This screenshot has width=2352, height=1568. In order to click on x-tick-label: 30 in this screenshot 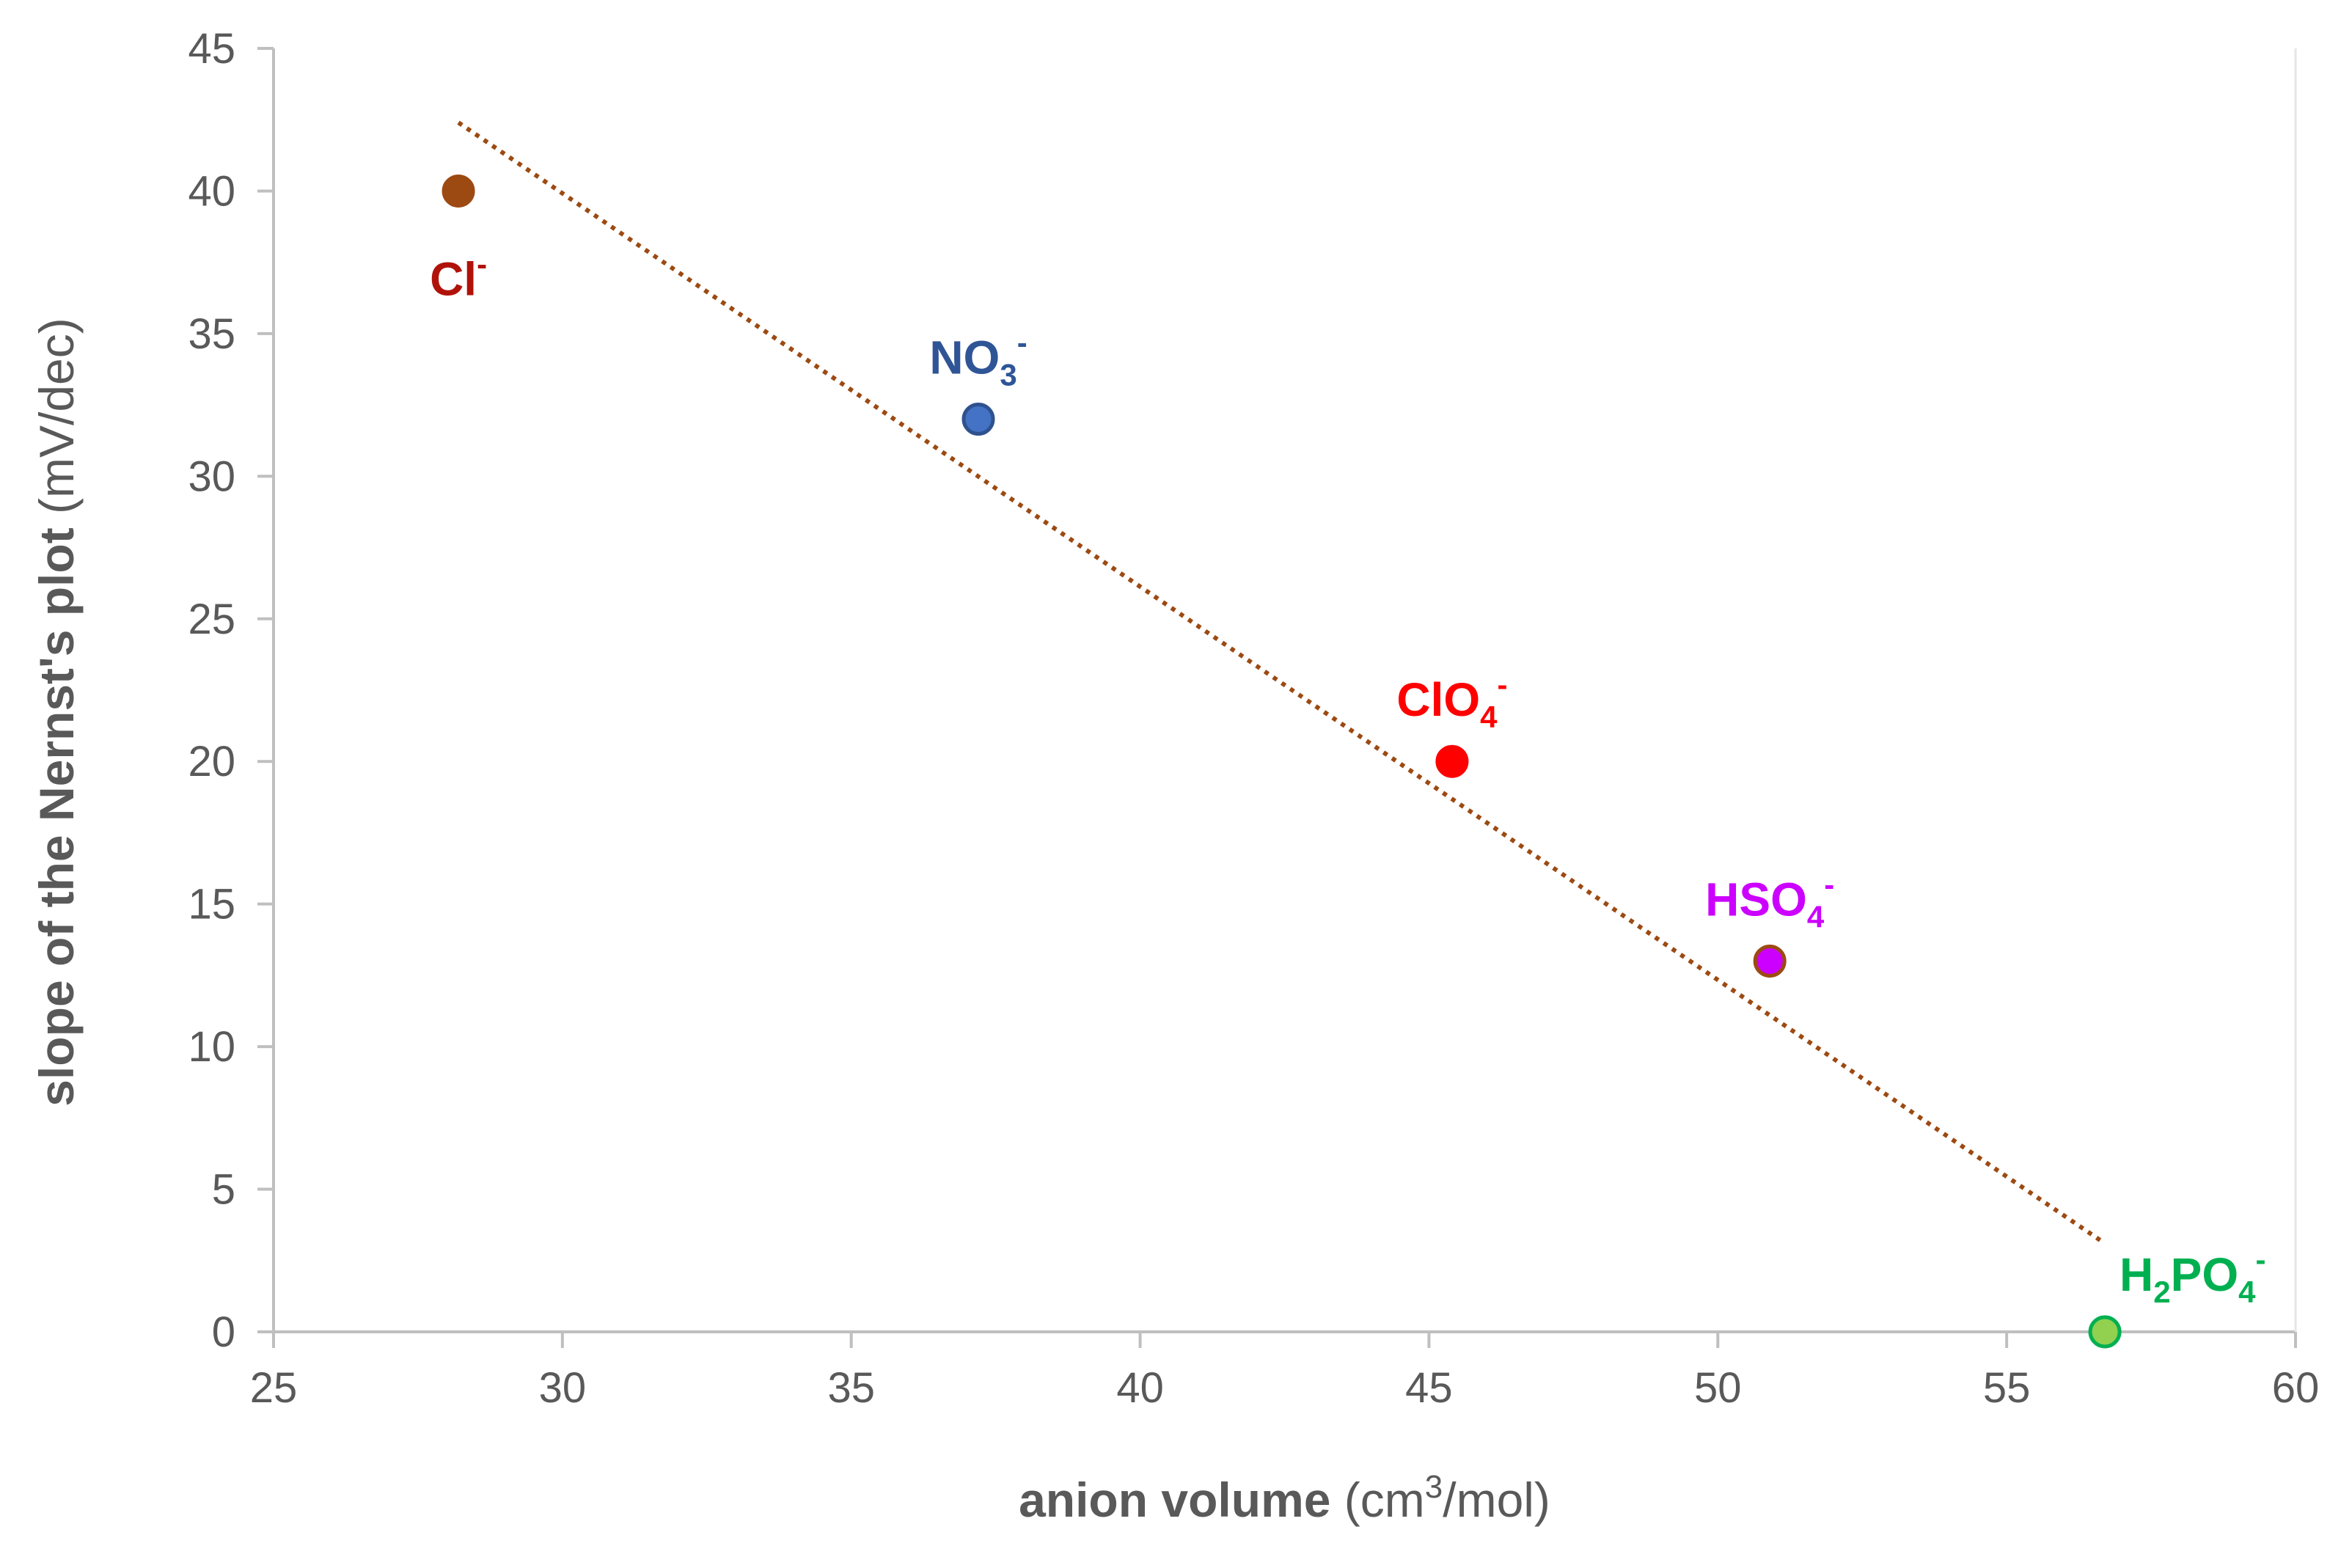, I will do `click(563, 1388)`.